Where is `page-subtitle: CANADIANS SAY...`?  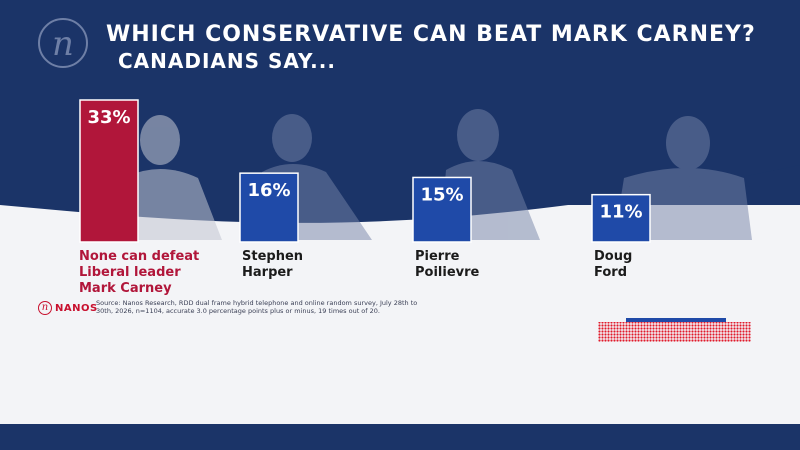
page-subtitle: CANADIANS SAY... is located at coordinates (227, 61).